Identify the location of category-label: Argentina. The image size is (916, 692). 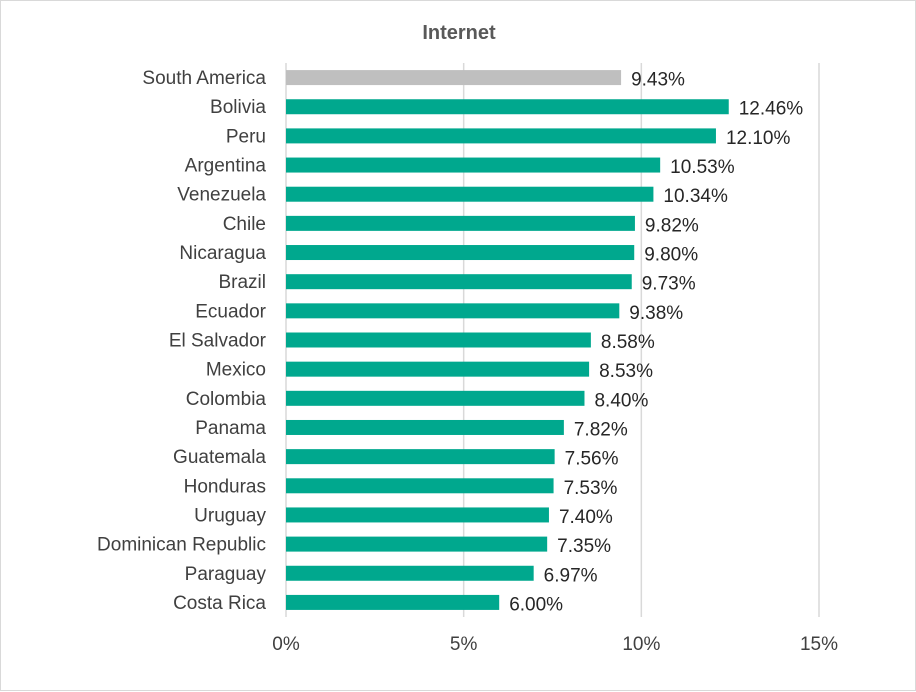
(226, 166).